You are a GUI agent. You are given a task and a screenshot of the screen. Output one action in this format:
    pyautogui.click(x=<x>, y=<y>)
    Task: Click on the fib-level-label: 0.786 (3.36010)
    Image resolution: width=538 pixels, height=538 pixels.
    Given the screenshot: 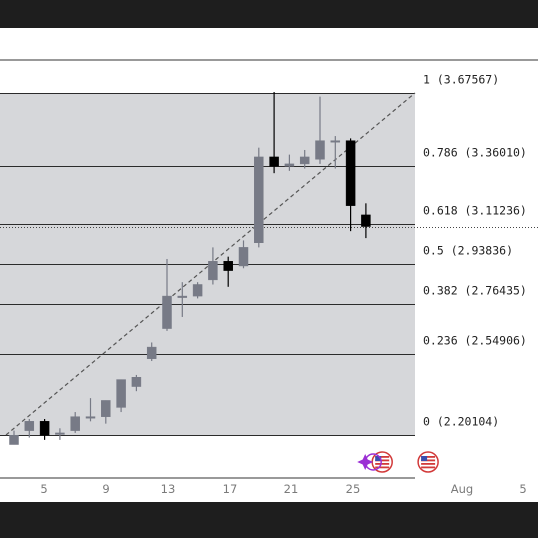 What is the action you would take?
    pyautogui.click(x=475, y=153)
    